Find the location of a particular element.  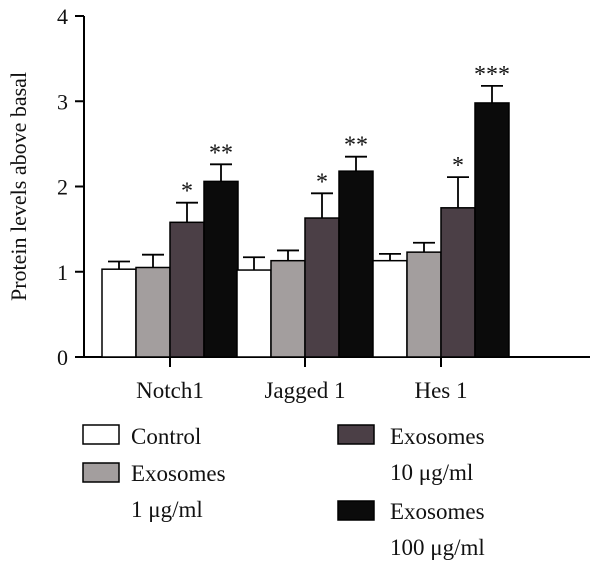

legend-label: 1 μg/ml is located at coordinates (167, 509).